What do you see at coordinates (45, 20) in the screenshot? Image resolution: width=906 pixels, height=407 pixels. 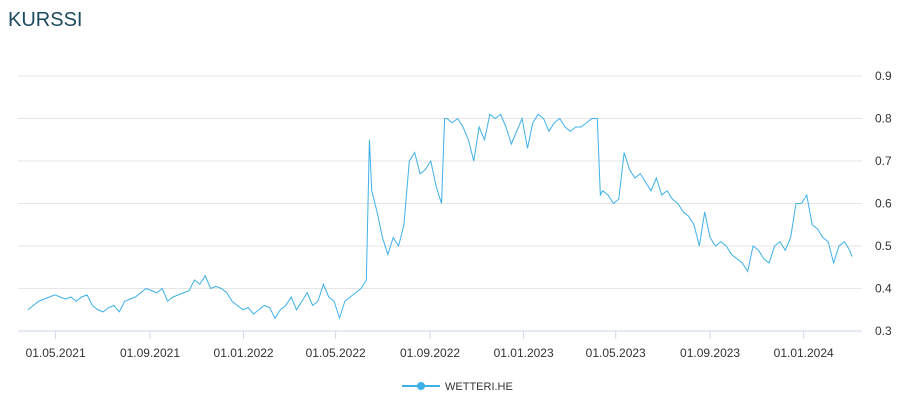 I see `chart-title: KURSSI` at bounding box center [45, 20].